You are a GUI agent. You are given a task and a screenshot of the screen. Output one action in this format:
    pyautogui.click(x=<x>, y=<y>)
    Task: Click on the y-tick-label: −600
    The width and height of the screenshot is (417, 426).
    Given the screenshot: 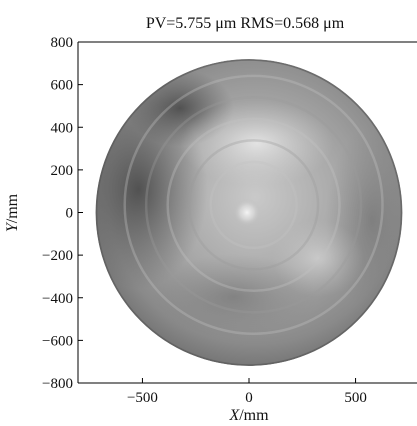 What is the action you would take?
    pyautogui.click(x=57, y=341)
    